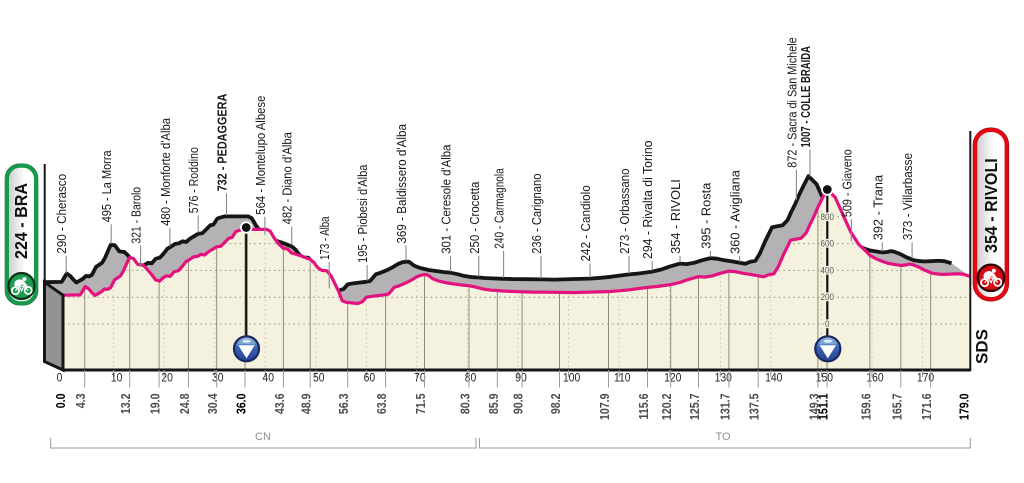 Image resolution: width=1024 pixels, height=483 pixels. Describe the element at coordinates (815, 406) in the screenshot. I see `svg-text: 149.3` at that location.